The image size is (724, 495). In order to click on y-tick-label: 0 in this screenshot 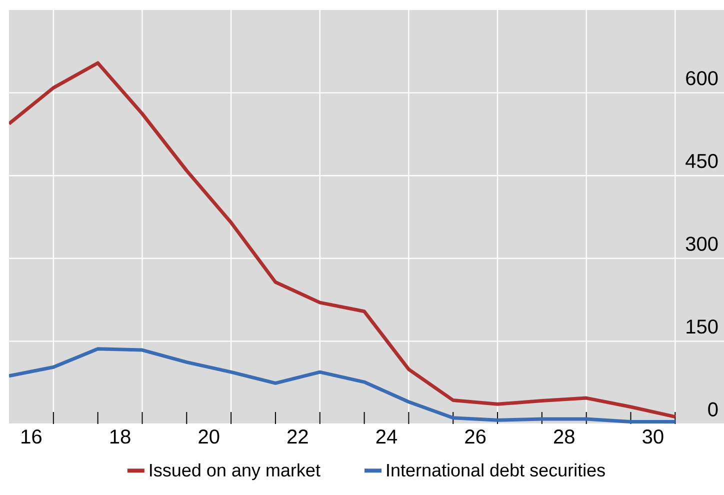, I will do `click(713, 409)`.